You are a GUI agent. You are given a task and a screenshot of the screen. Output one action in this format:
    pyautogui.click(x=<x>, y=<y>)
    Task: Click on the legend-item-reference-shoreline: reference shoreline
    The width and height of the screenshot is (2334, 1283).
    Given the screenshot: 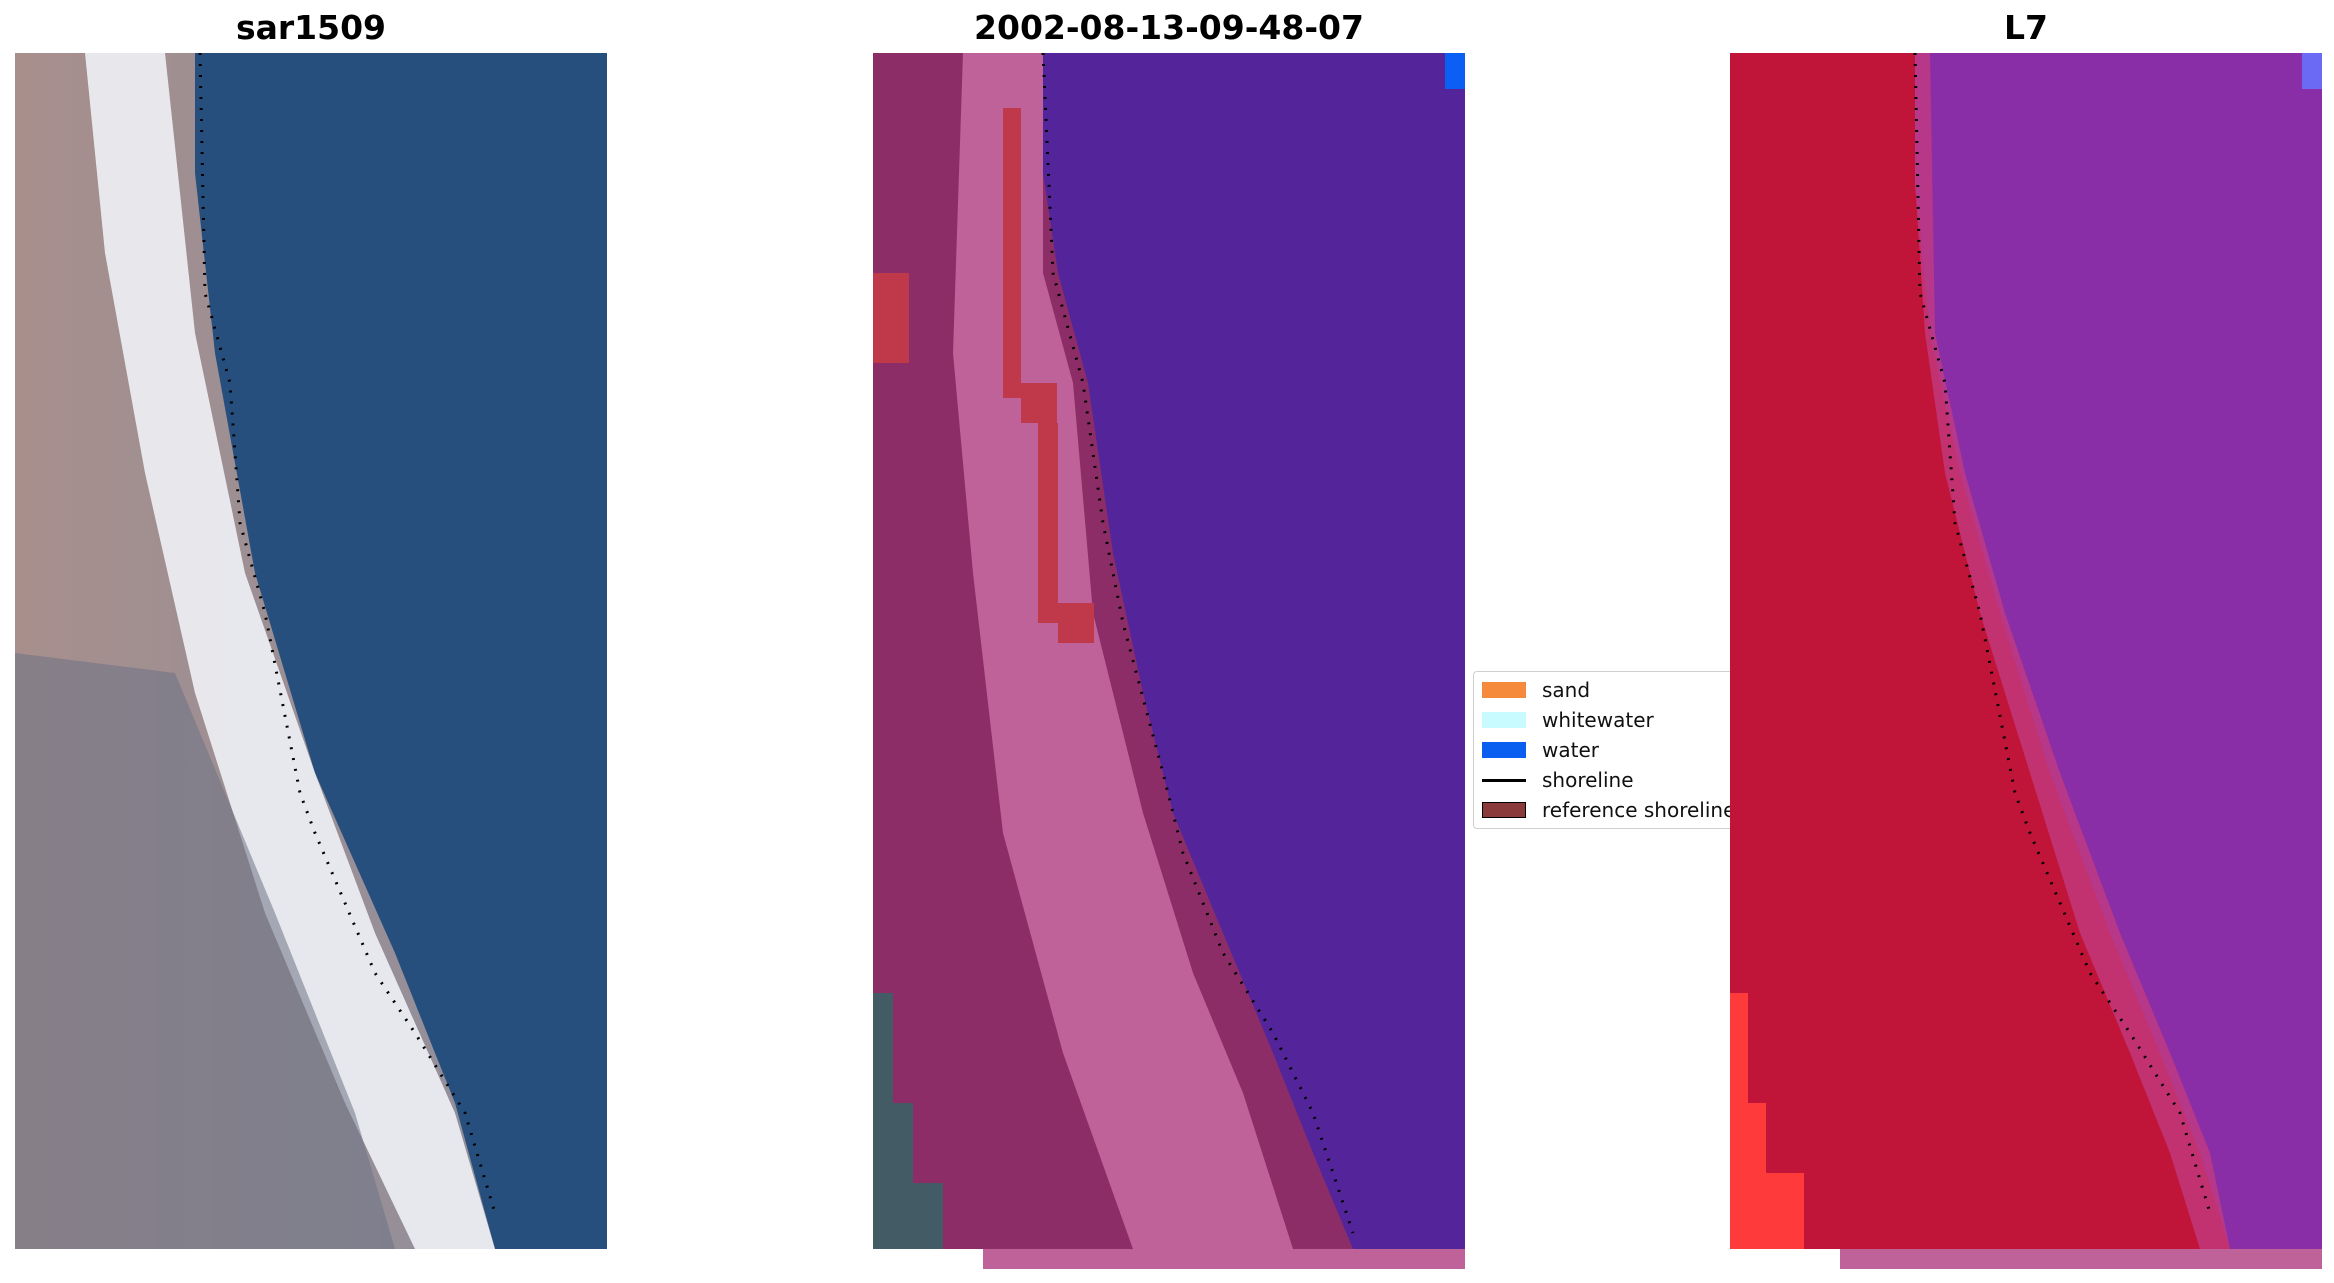 What is the action you would take?
    pyautogui.click(x=1604, y=810)
    